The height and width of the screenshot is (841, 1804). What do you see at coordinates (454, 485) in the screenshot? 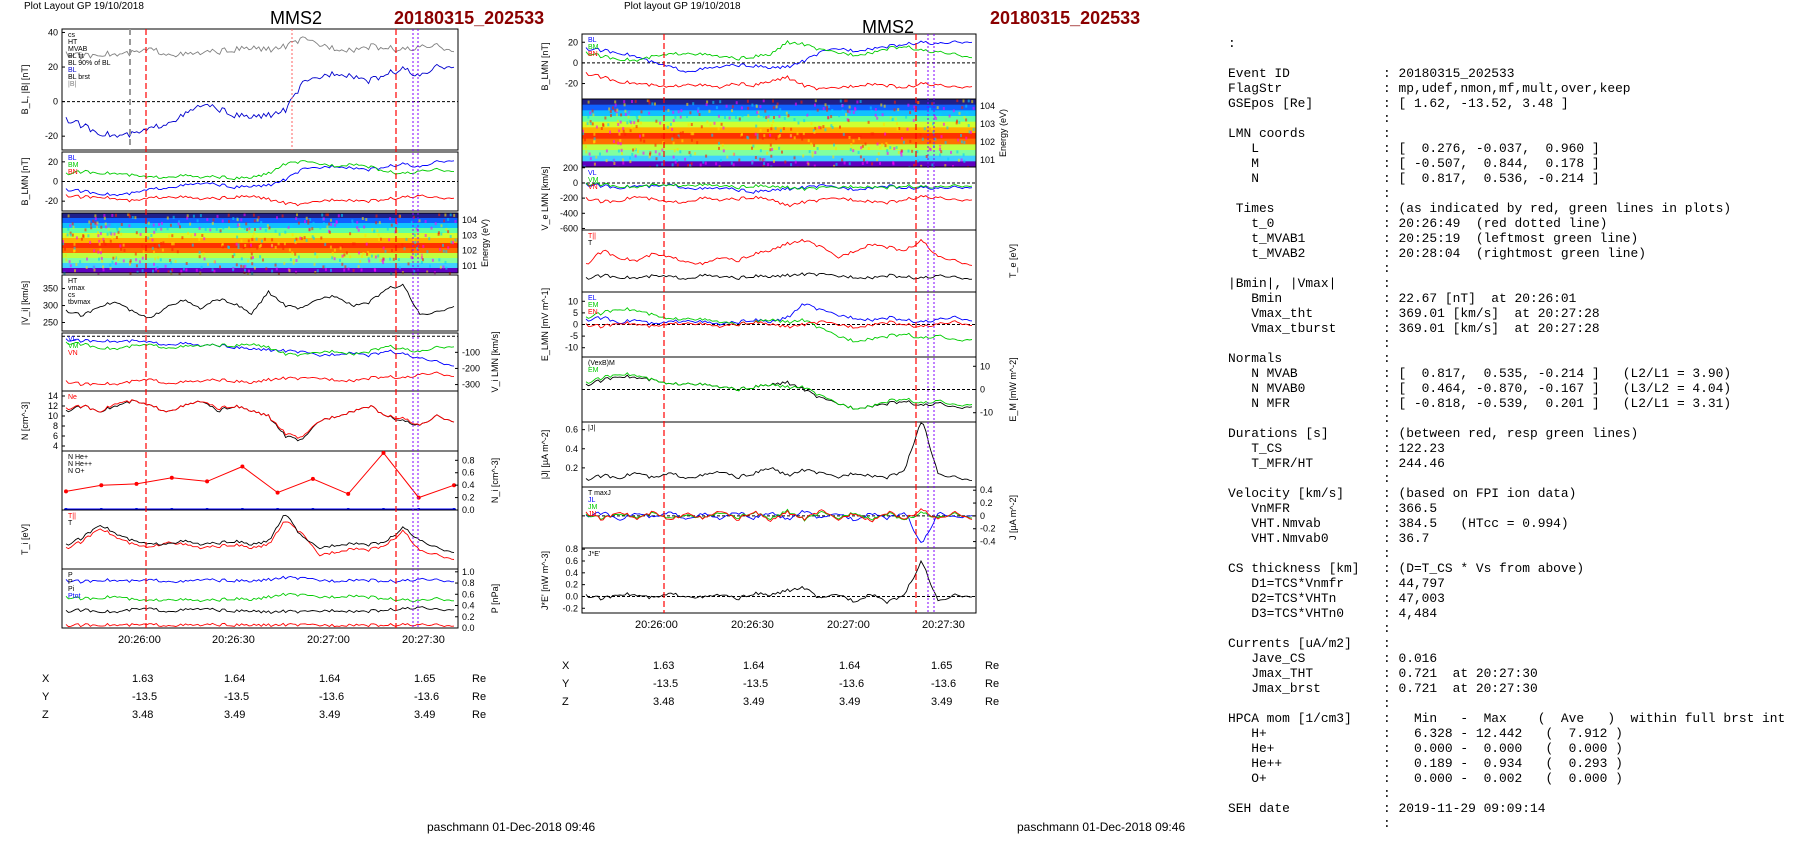
I see `series-point` at bounding box center [454, 485].